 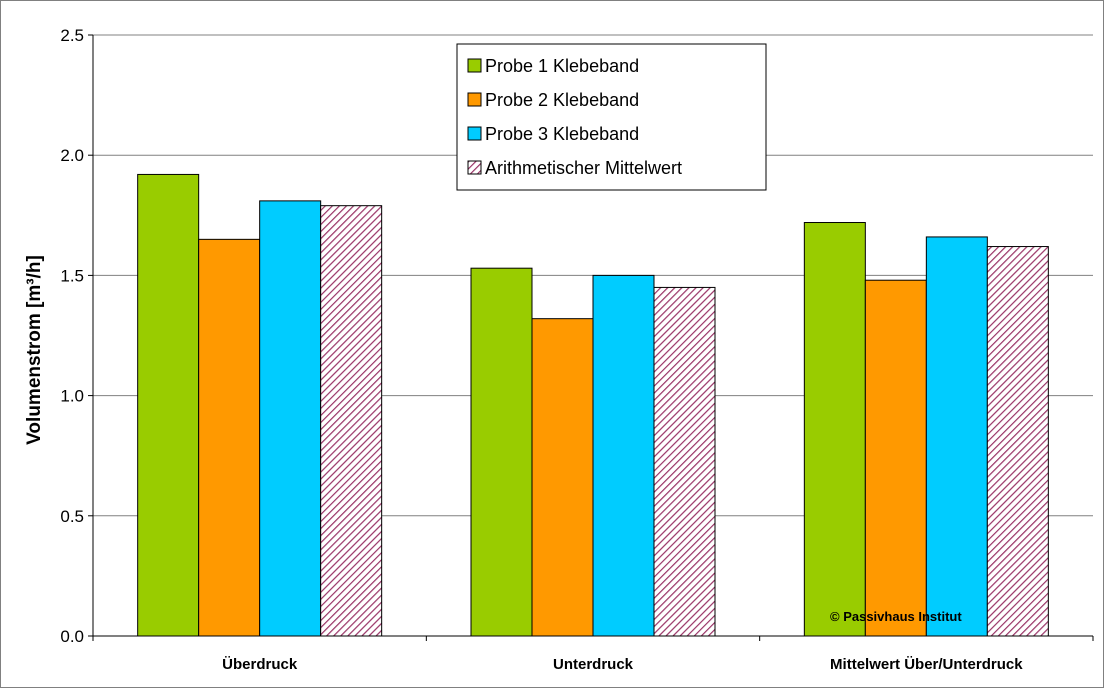 I want to click on y-axis-label: Volumenstrom [m³/h], so click(x=34, y=350).